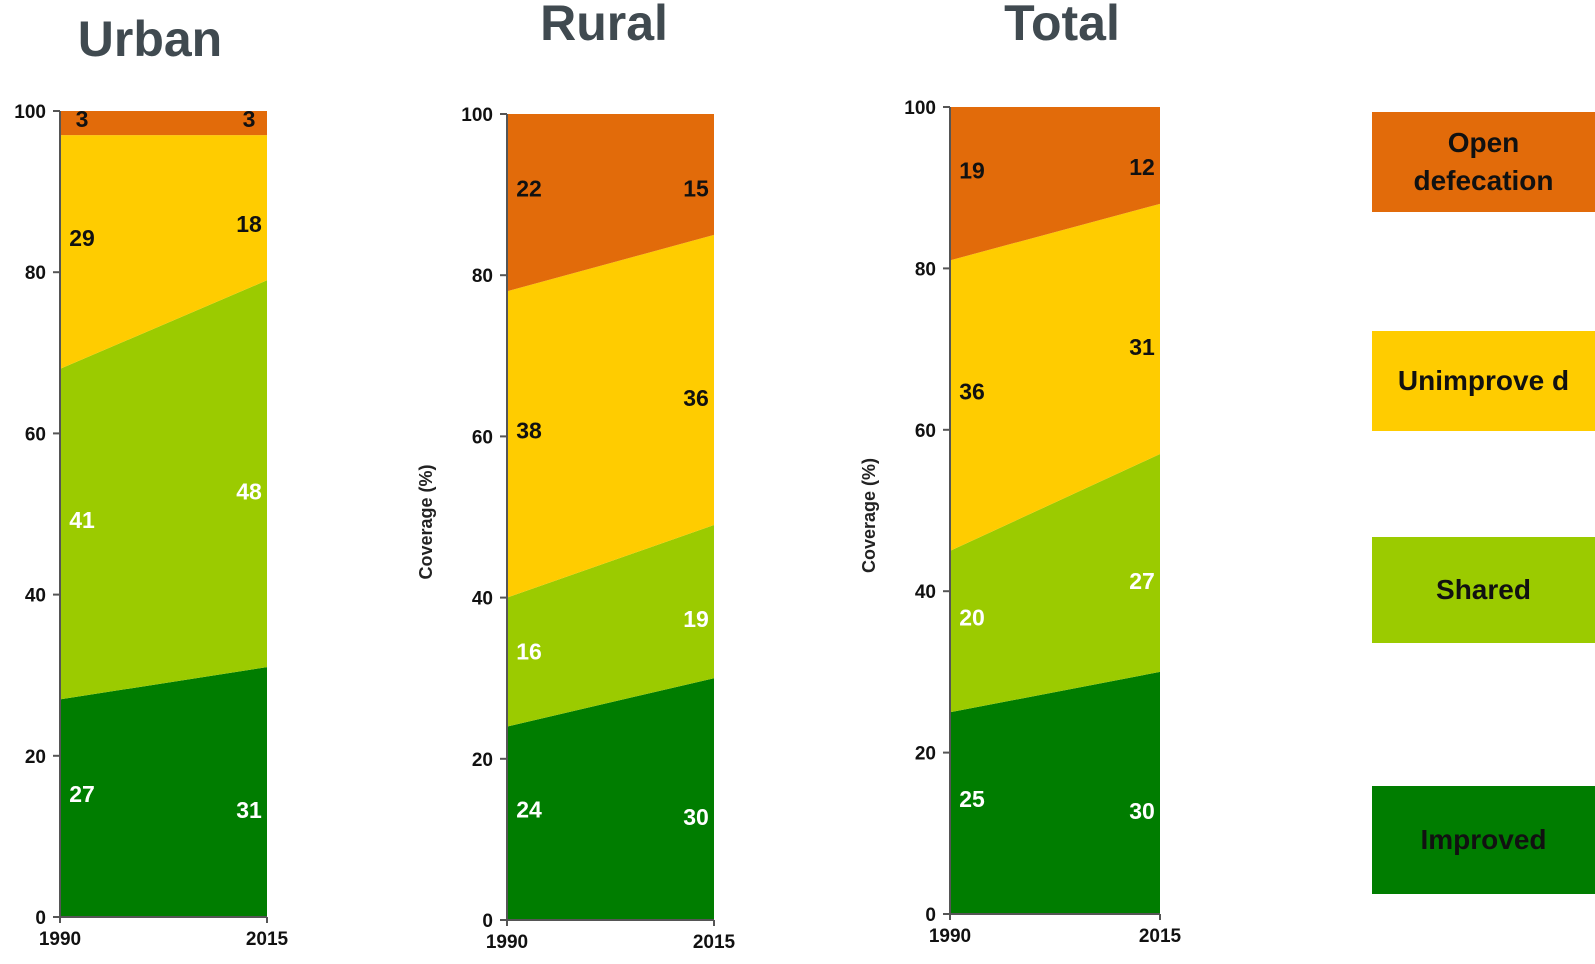 The image size is (1595, 964). I want to click on chart-2-x-tick-label-2015: 2015, so click(1160, 936).